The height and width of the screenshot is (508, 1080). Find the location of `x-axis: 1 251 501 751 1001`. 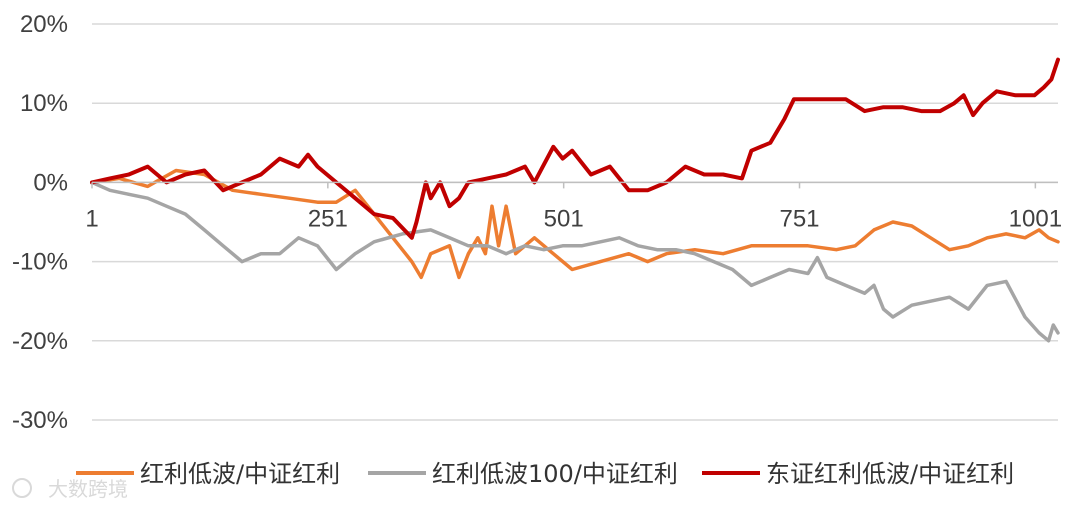

x-axis: 1 251 501 751 1001 is located at coordinates (573, 206).